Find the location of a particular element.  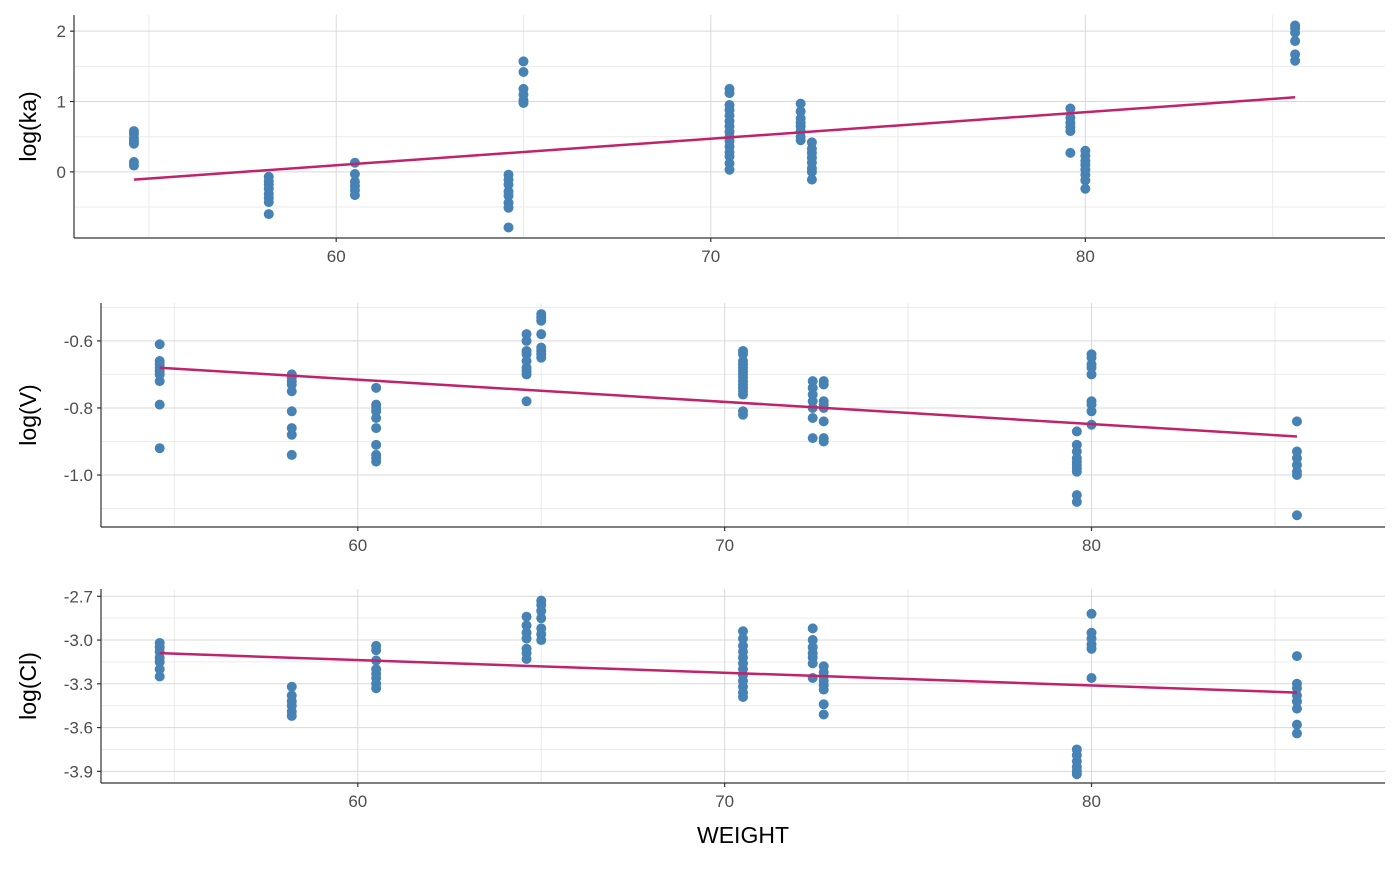

y-axis-title: log(V) is located at coordinates (28, 414).